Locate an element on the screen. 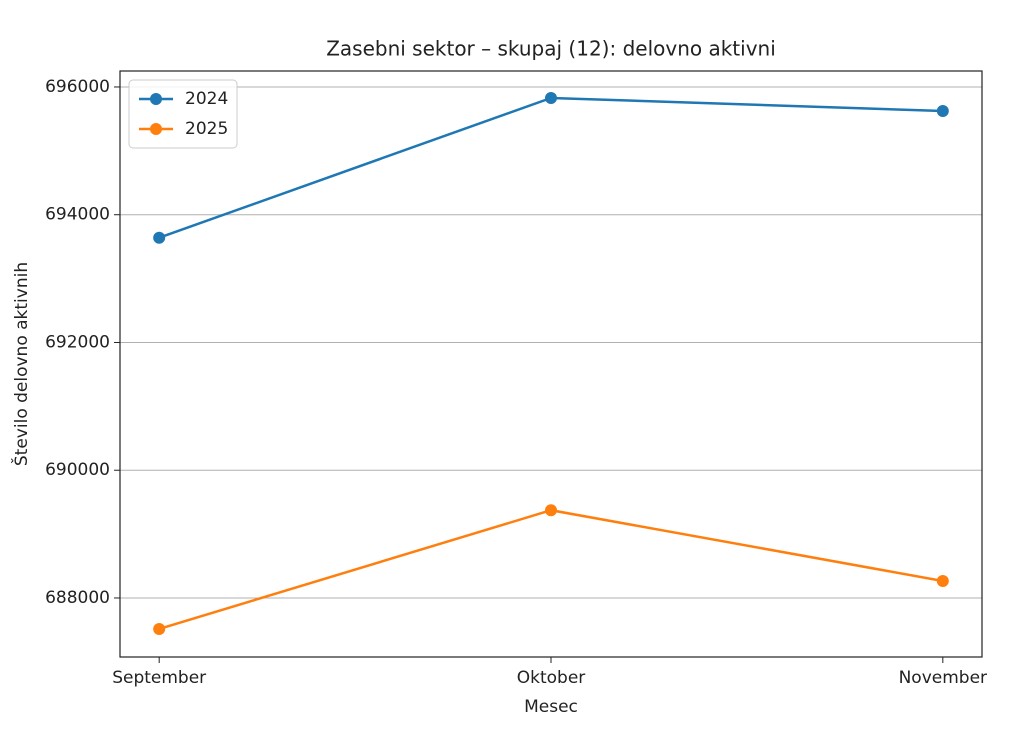  x-tick-label: November is located at coordinates (943, 678).